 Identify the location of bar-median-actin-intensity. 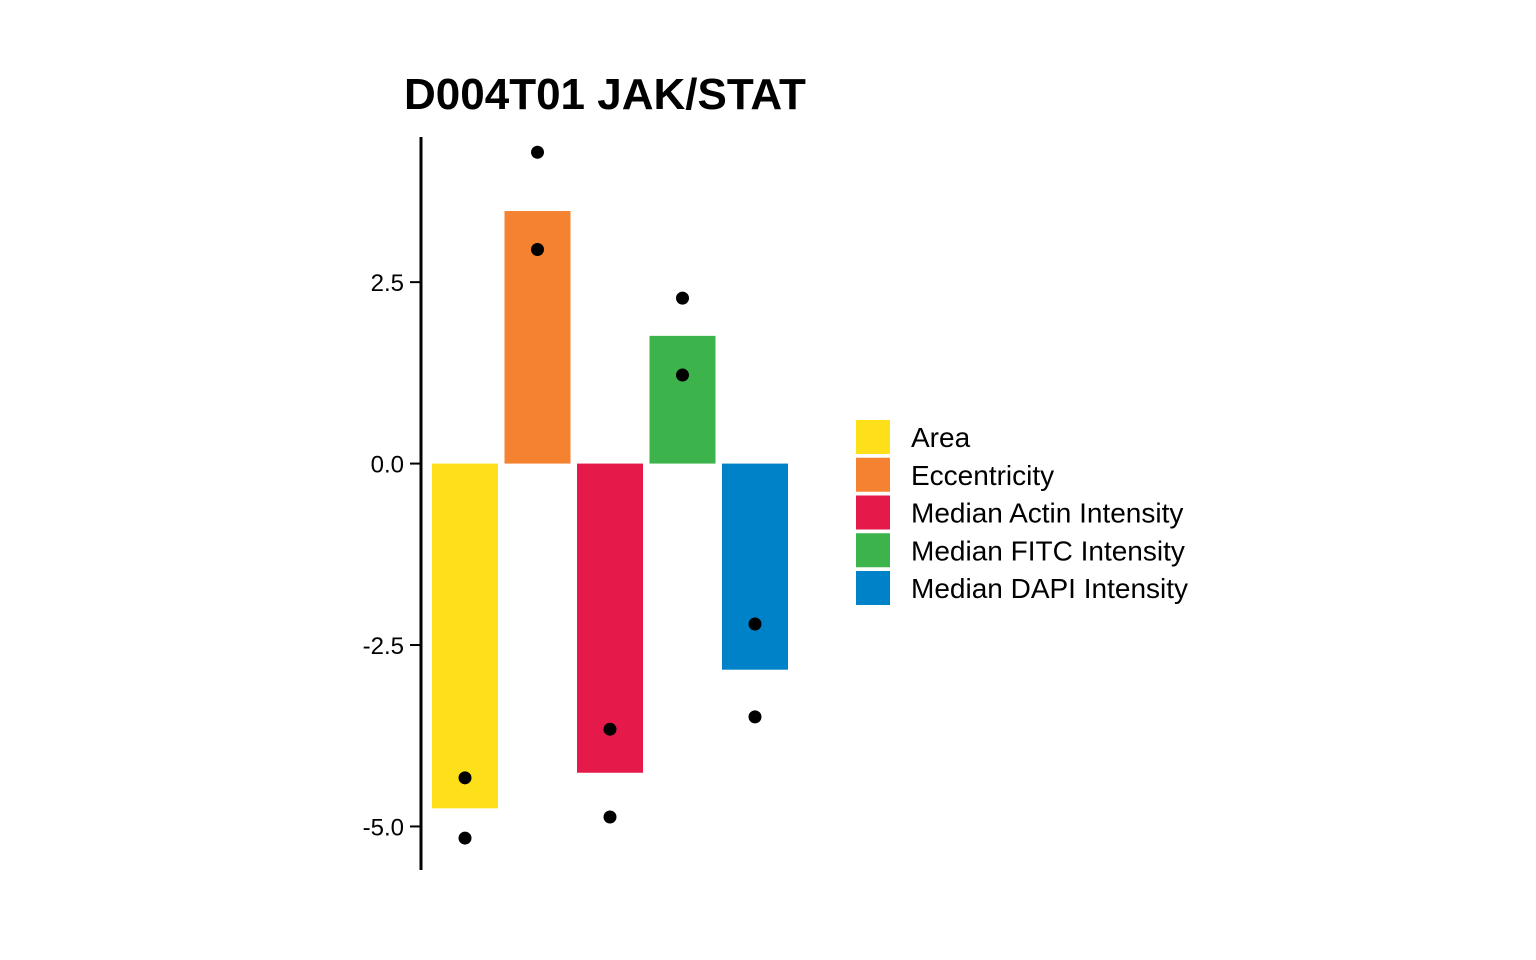
(610, 618).